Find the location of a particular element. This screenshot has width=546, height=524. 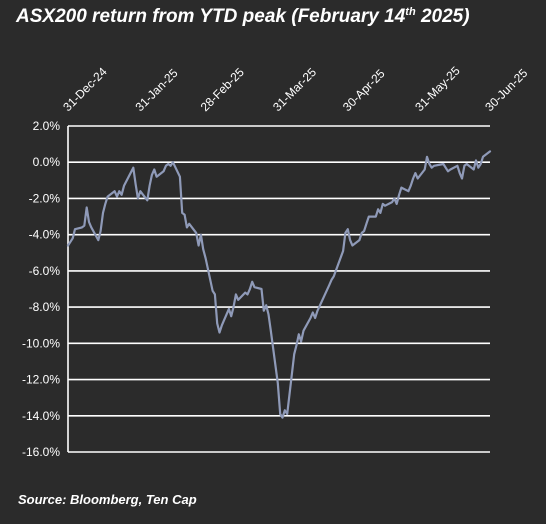

x-tick-label: 31-Dec-24 is located at coordinates (85, 89).